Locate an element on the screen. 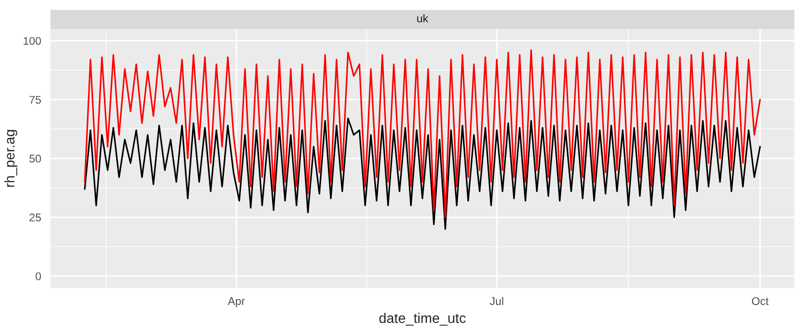 The image size is (800, 329). y-tick-label: 0 is located at coordinates (38, 276).